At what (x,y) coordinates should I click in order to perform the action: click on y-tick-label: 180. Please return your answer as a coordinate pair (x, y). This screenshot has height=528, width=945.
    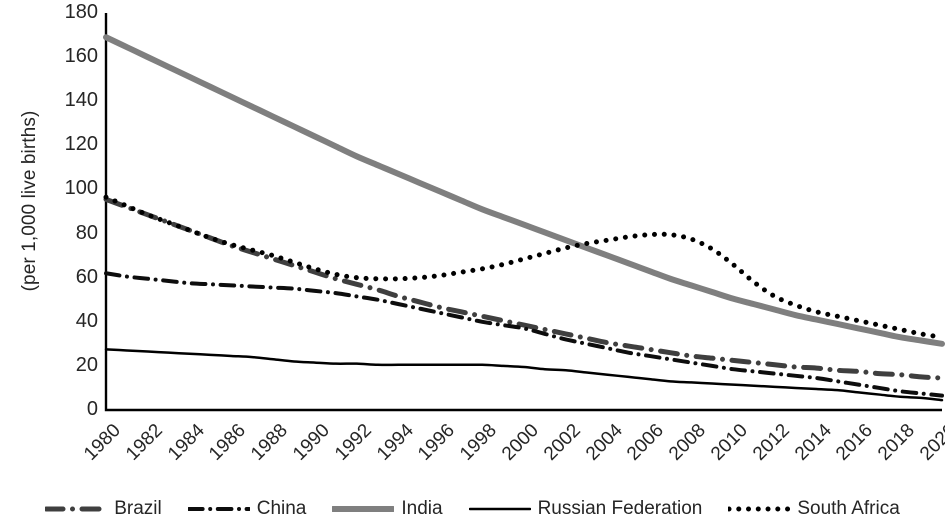
    Looking at the image, I should click on (81, 12).